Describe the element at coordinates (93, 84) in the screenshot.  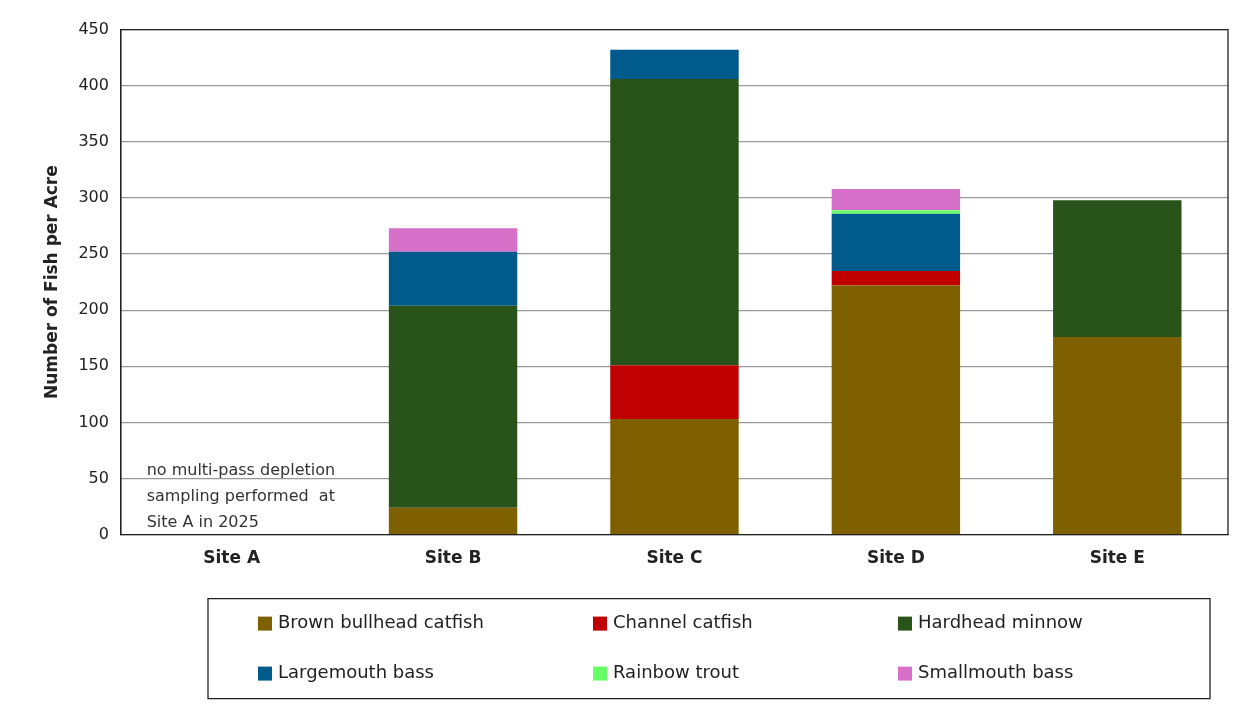
I see `y-tick-label: 400` at that location.